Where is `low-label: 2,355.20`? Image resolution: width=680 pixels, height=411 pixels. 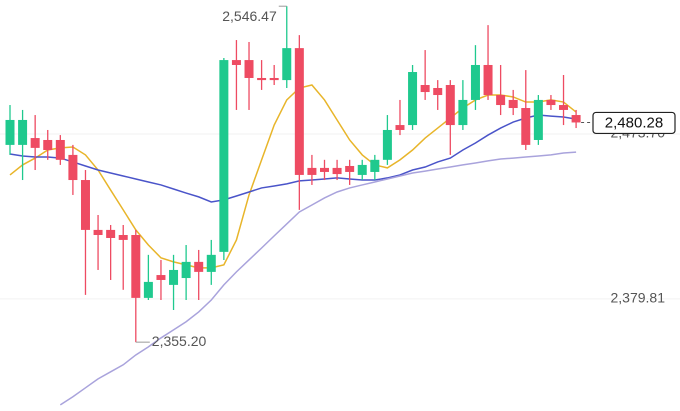
low-label: 2,355.20 is located at coordinates (179, 341).